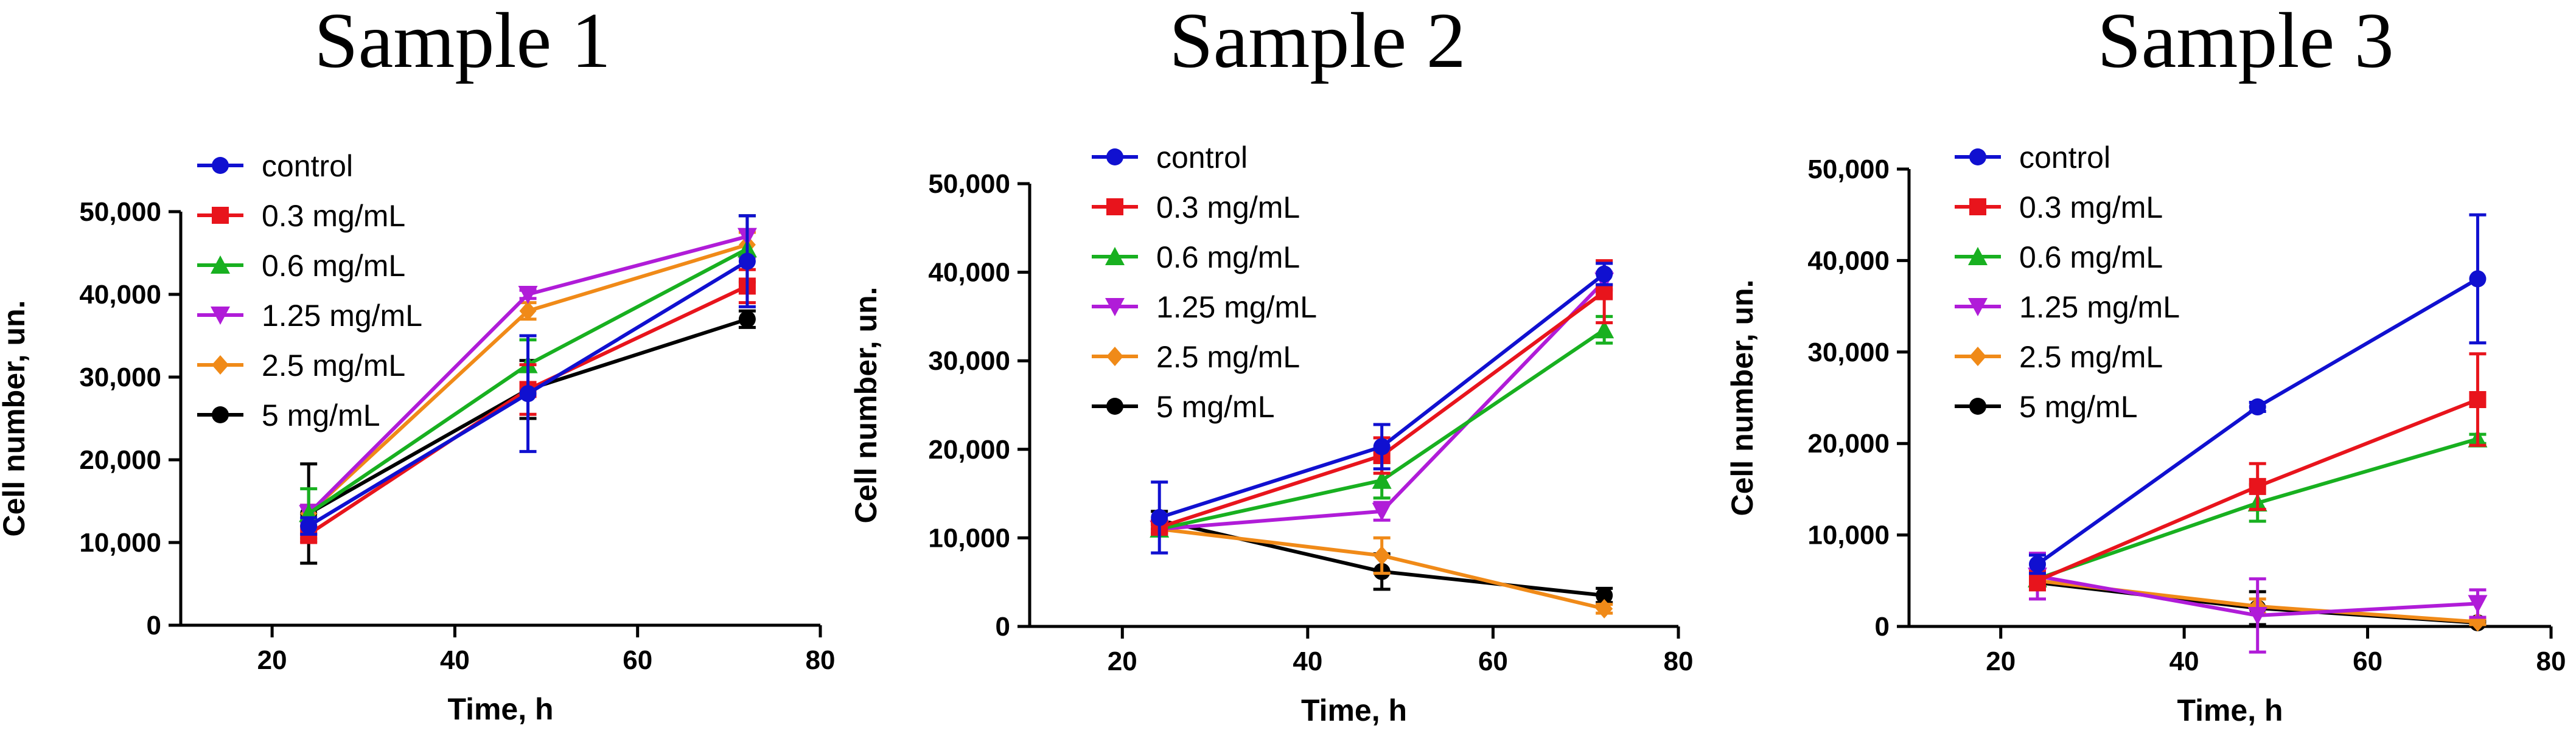 This screenshot has height=742, width=2576. What do you see at coordinates (2245, 42) in the screenshot?
I see `chart-title: Sample 3` at bounding box center [2245, 42].